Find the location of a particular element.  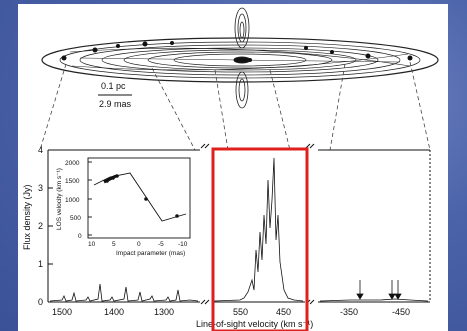

x-tick-1500: 1500 is located at coordinates (62, 312).